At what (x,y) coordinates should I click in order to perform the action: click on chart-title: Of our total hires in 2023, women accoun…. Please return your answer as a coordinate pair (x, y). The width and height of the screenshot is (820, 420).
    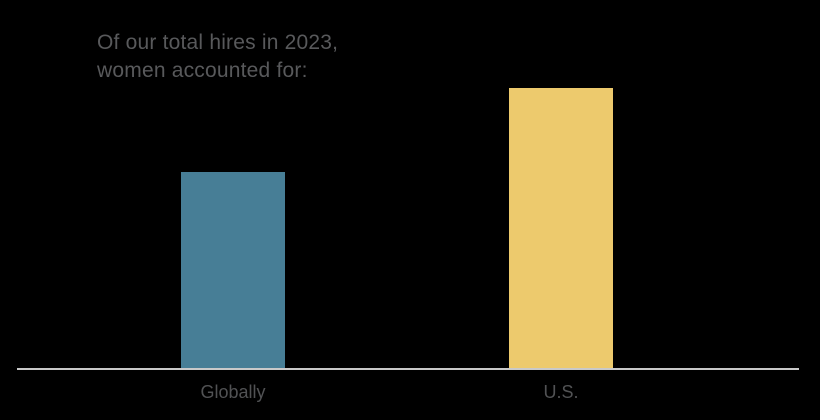
    Looking at the image, I should click on (217, 57).